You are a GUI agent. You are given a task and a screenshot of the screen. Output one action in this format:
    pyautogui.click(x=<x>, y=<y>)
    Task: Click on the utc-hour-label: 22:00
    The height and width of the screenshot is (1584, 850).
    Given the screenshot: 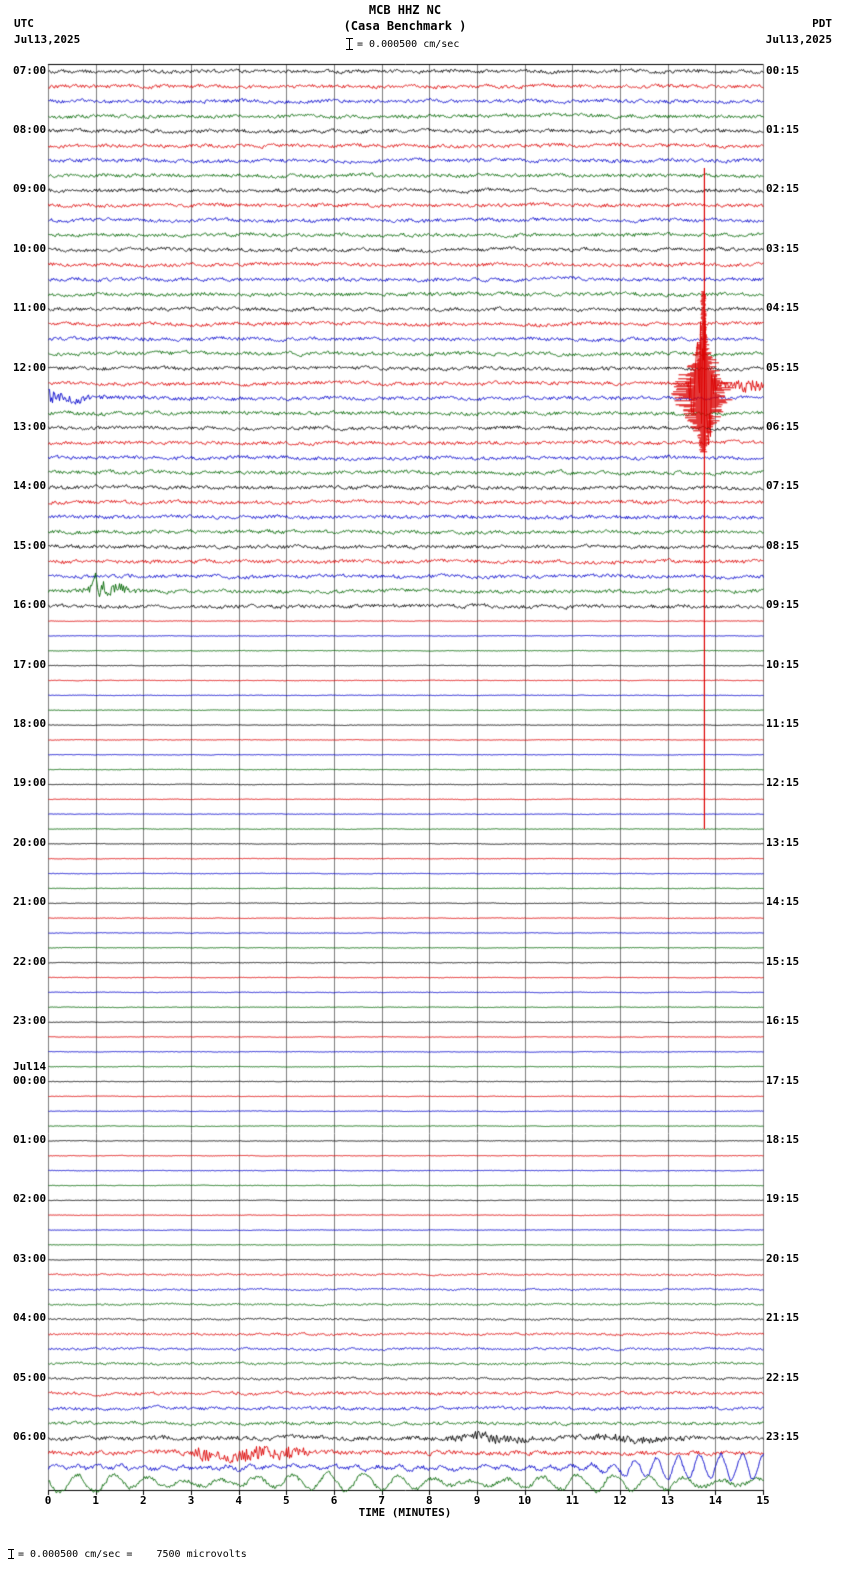 What is the action you would take?
    pyautogui.click(x=30, y=961)
    